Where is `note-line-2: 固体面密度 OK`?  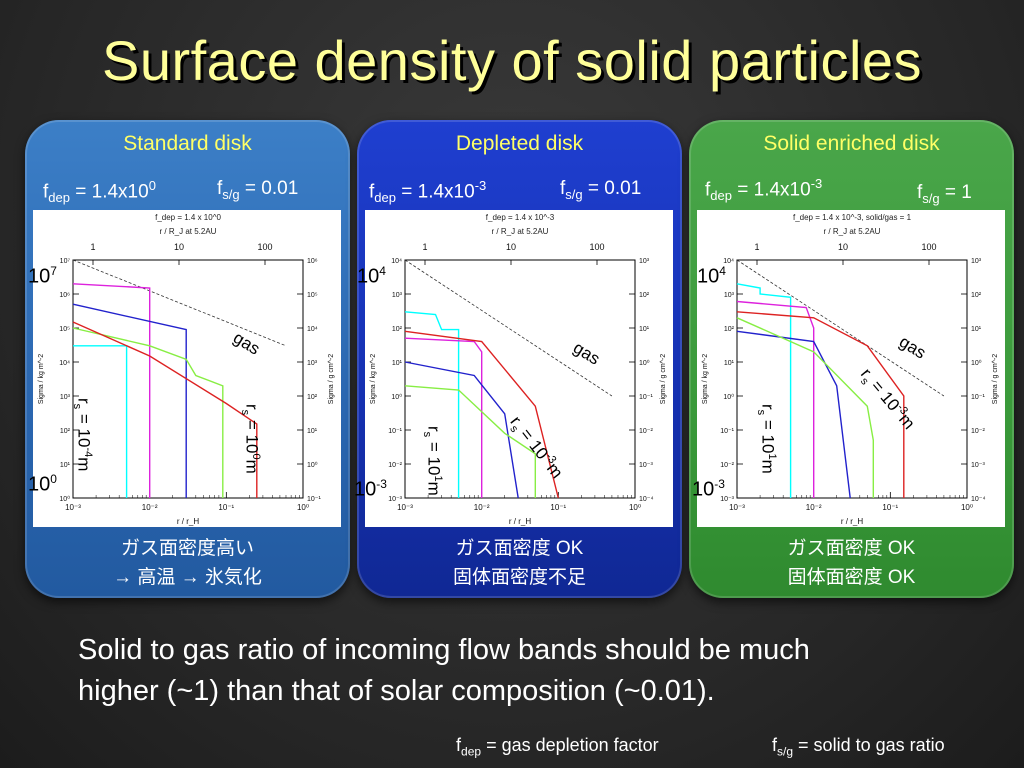
note-line-2: 固体面密度 OK is located at coordinates (851, 577).